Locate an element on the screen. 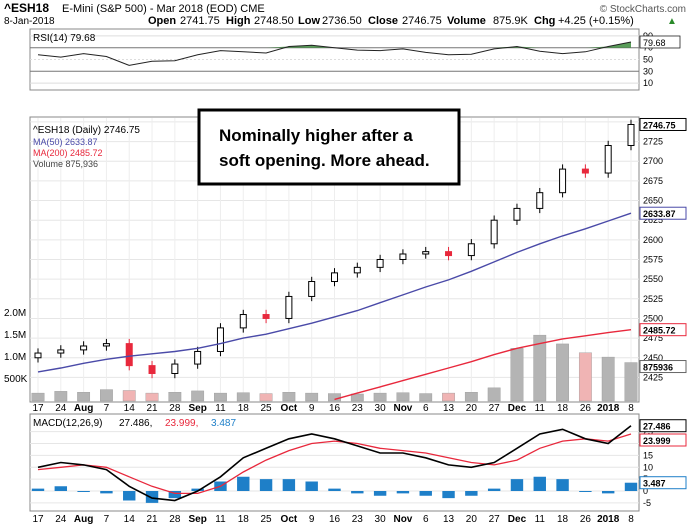  macd-x-tick: 27 is located at coordinates (495, 519).